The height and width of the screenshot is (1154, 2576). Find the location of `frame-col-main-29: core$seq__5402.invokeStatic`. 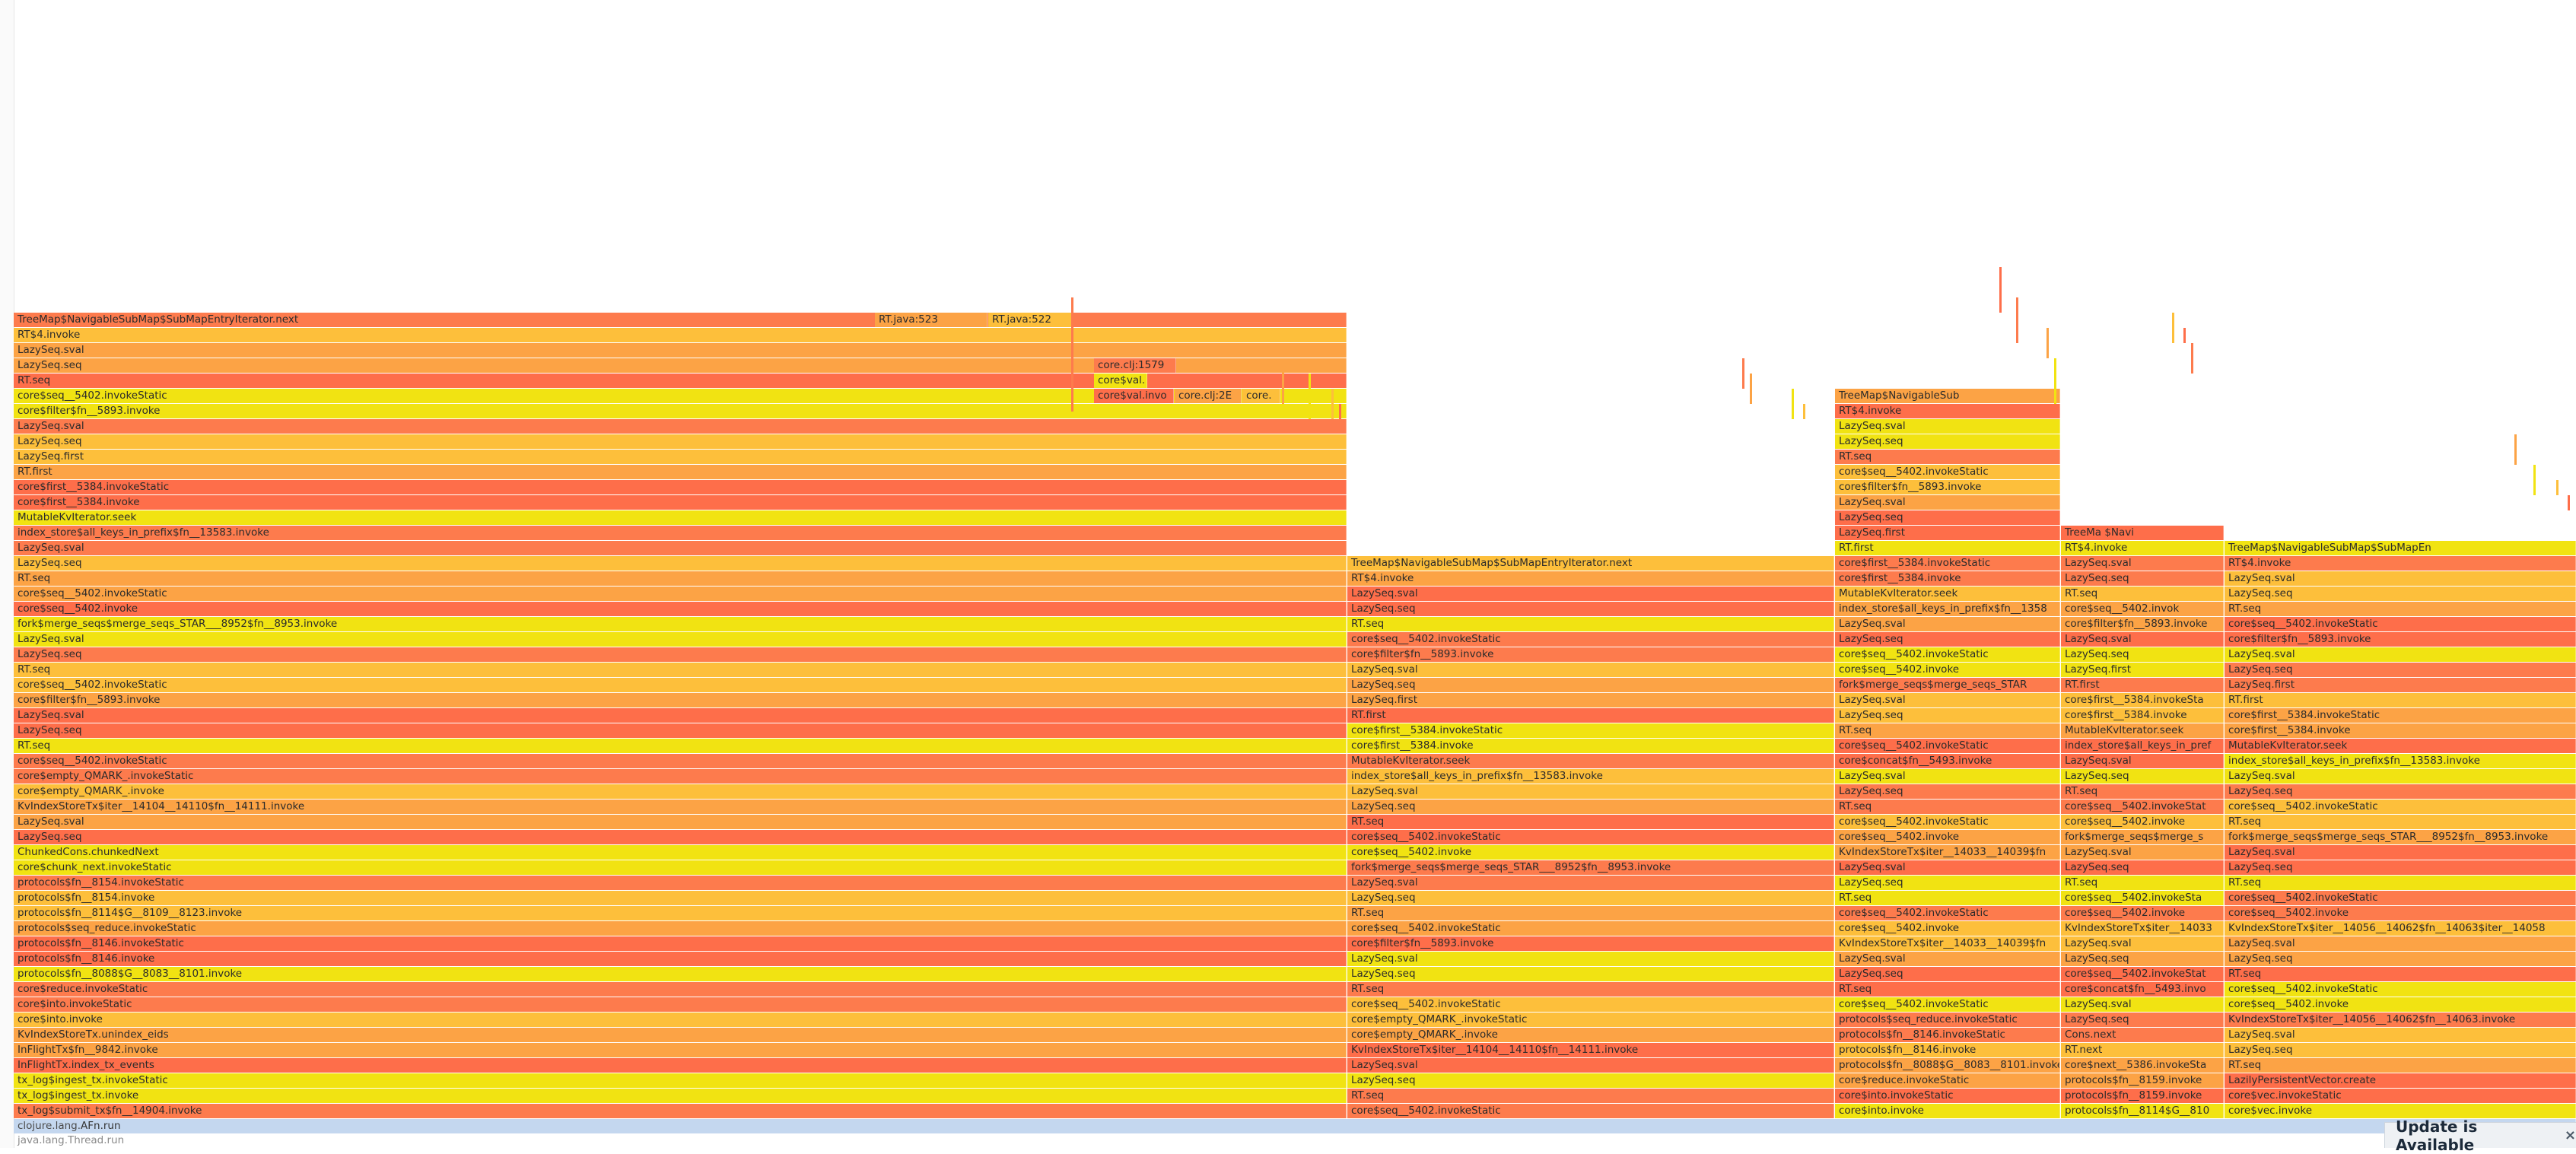

frame-col-main-29: core$seq__5402.invokeStatic is located at coordinates (680, 761).